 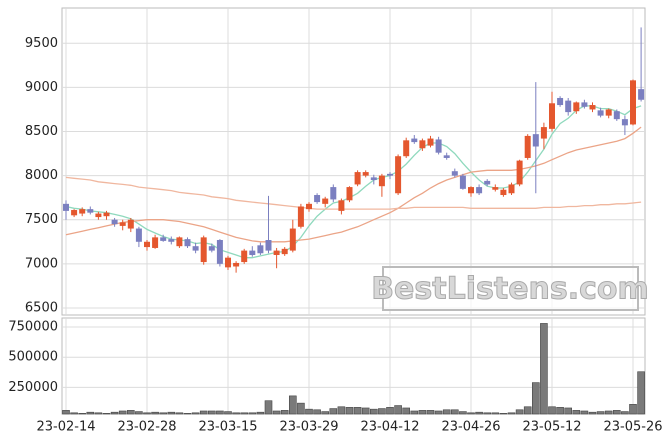 I want to click on y-tick-label: 500000, so click(x=33, y=357).